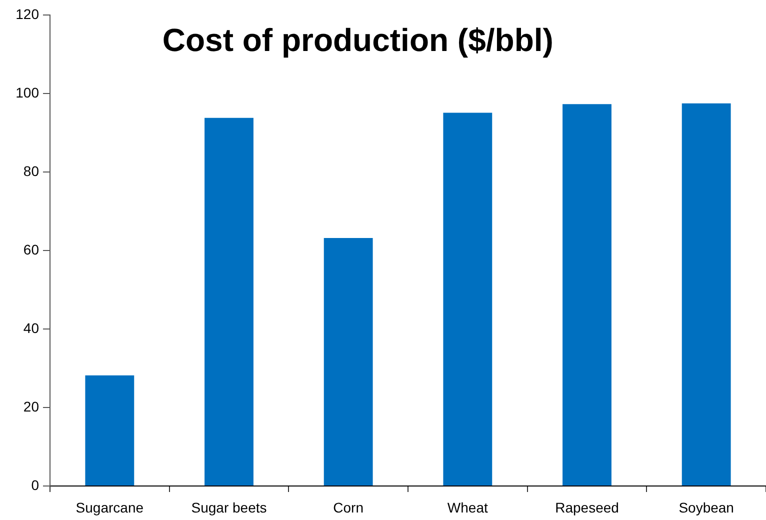 The image size is (766, 520). What do you see at coordinates (467, 507) in the screenshot?
I see `x-tick-label: Wheat` at bounding box center [467, 507].